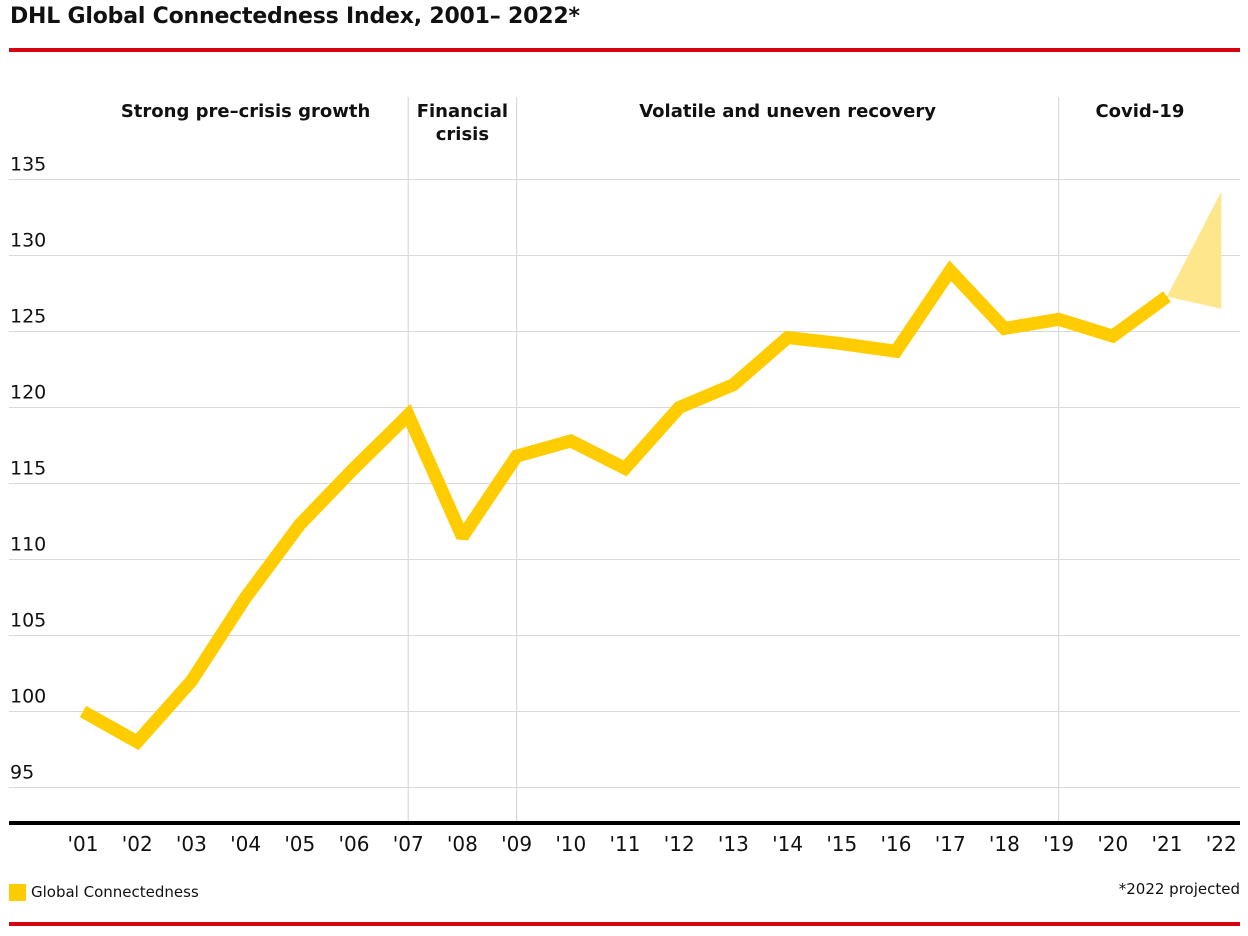  What do you see at coordinates (1139, 111) in the screenshot?
I see `period-label: Covid-19` at bounding box center [1139, 111].